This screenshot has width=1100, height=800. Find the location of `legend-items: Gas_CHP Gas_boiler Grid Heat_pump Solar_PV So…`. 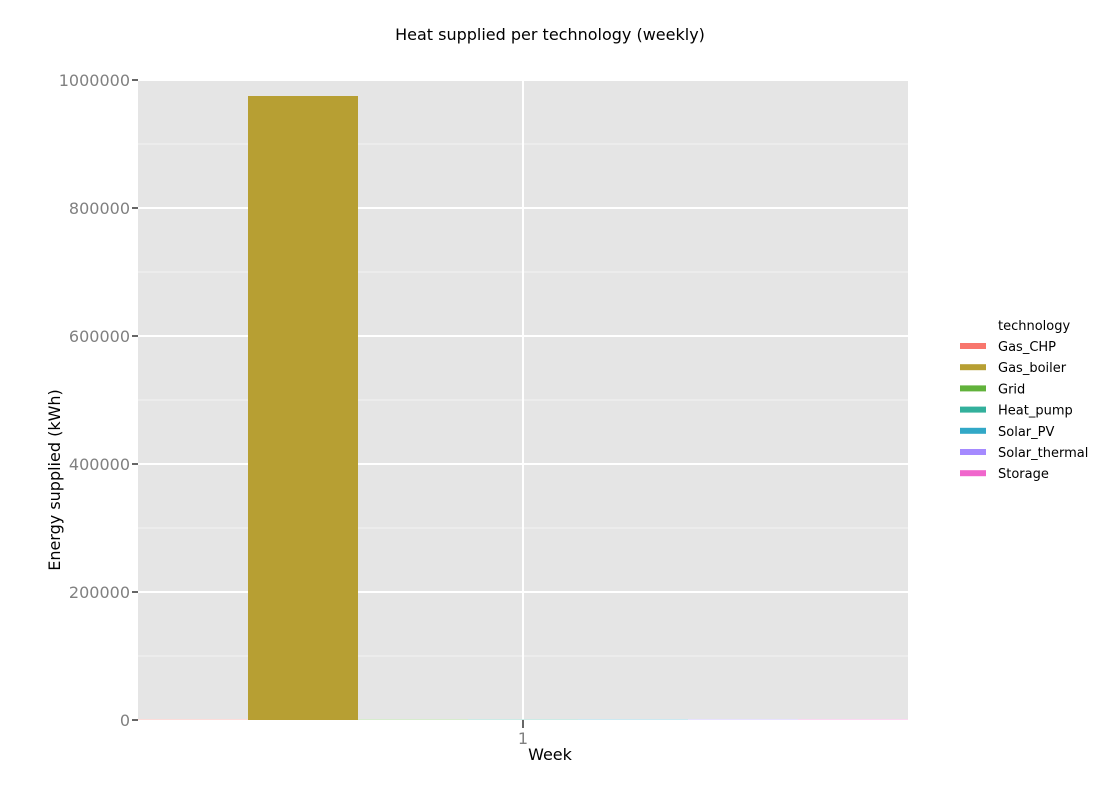

legend-items: Gas_CHP Gas_boiler Grid Heat_pump Solar_PV So… is located at coordinates (1024, 411).